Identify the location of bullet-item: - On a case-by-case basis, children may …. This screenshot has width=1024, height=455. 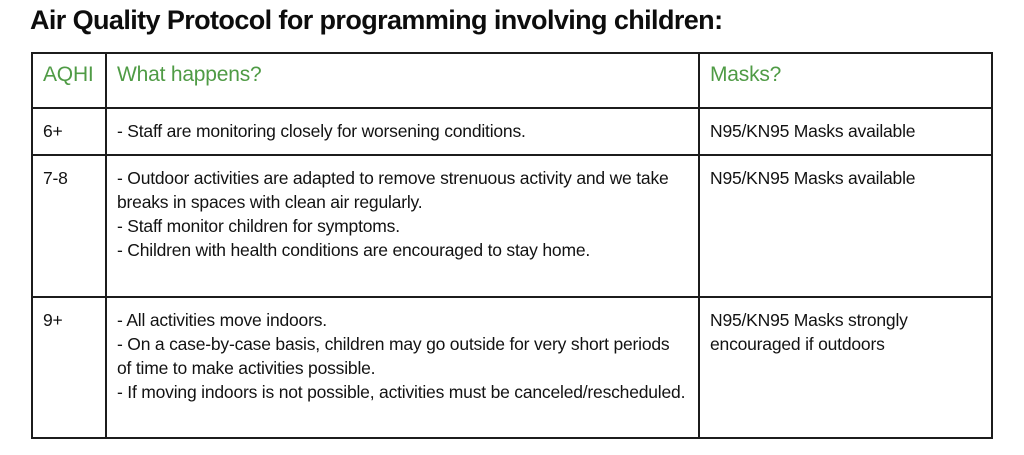
(393, 356).